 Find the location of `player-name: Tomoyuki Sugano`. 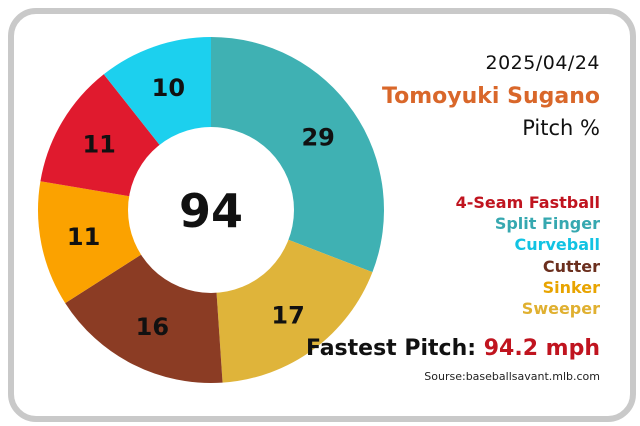

player-name: Tomoyuki Sugano is located at coordinates (491, 96).